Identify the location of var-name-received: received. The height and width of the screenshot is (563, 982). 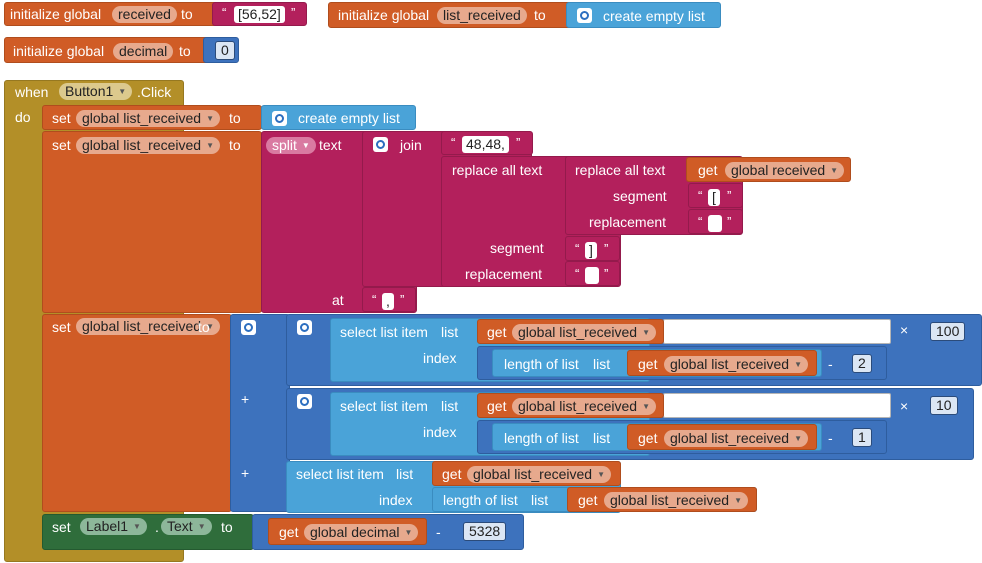
(144, 14).